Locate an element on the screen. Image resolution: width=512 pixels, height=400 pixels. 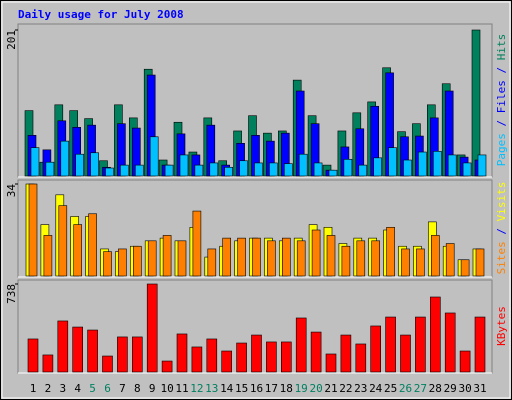
x-tick-label: 26 is located at coordinates (405, 388).